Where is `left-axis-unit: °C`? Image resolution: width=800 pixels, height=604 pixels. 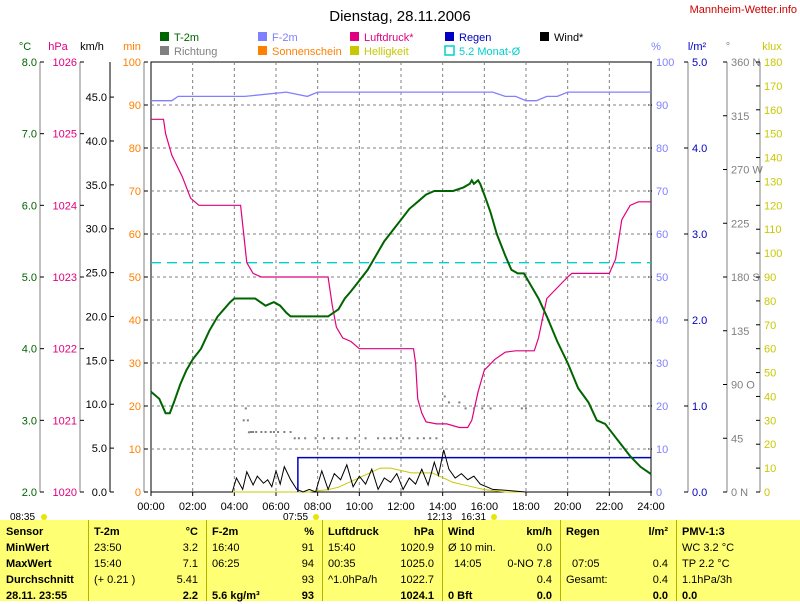 left-axis-unit: °C is located at coordinates (25, 47).